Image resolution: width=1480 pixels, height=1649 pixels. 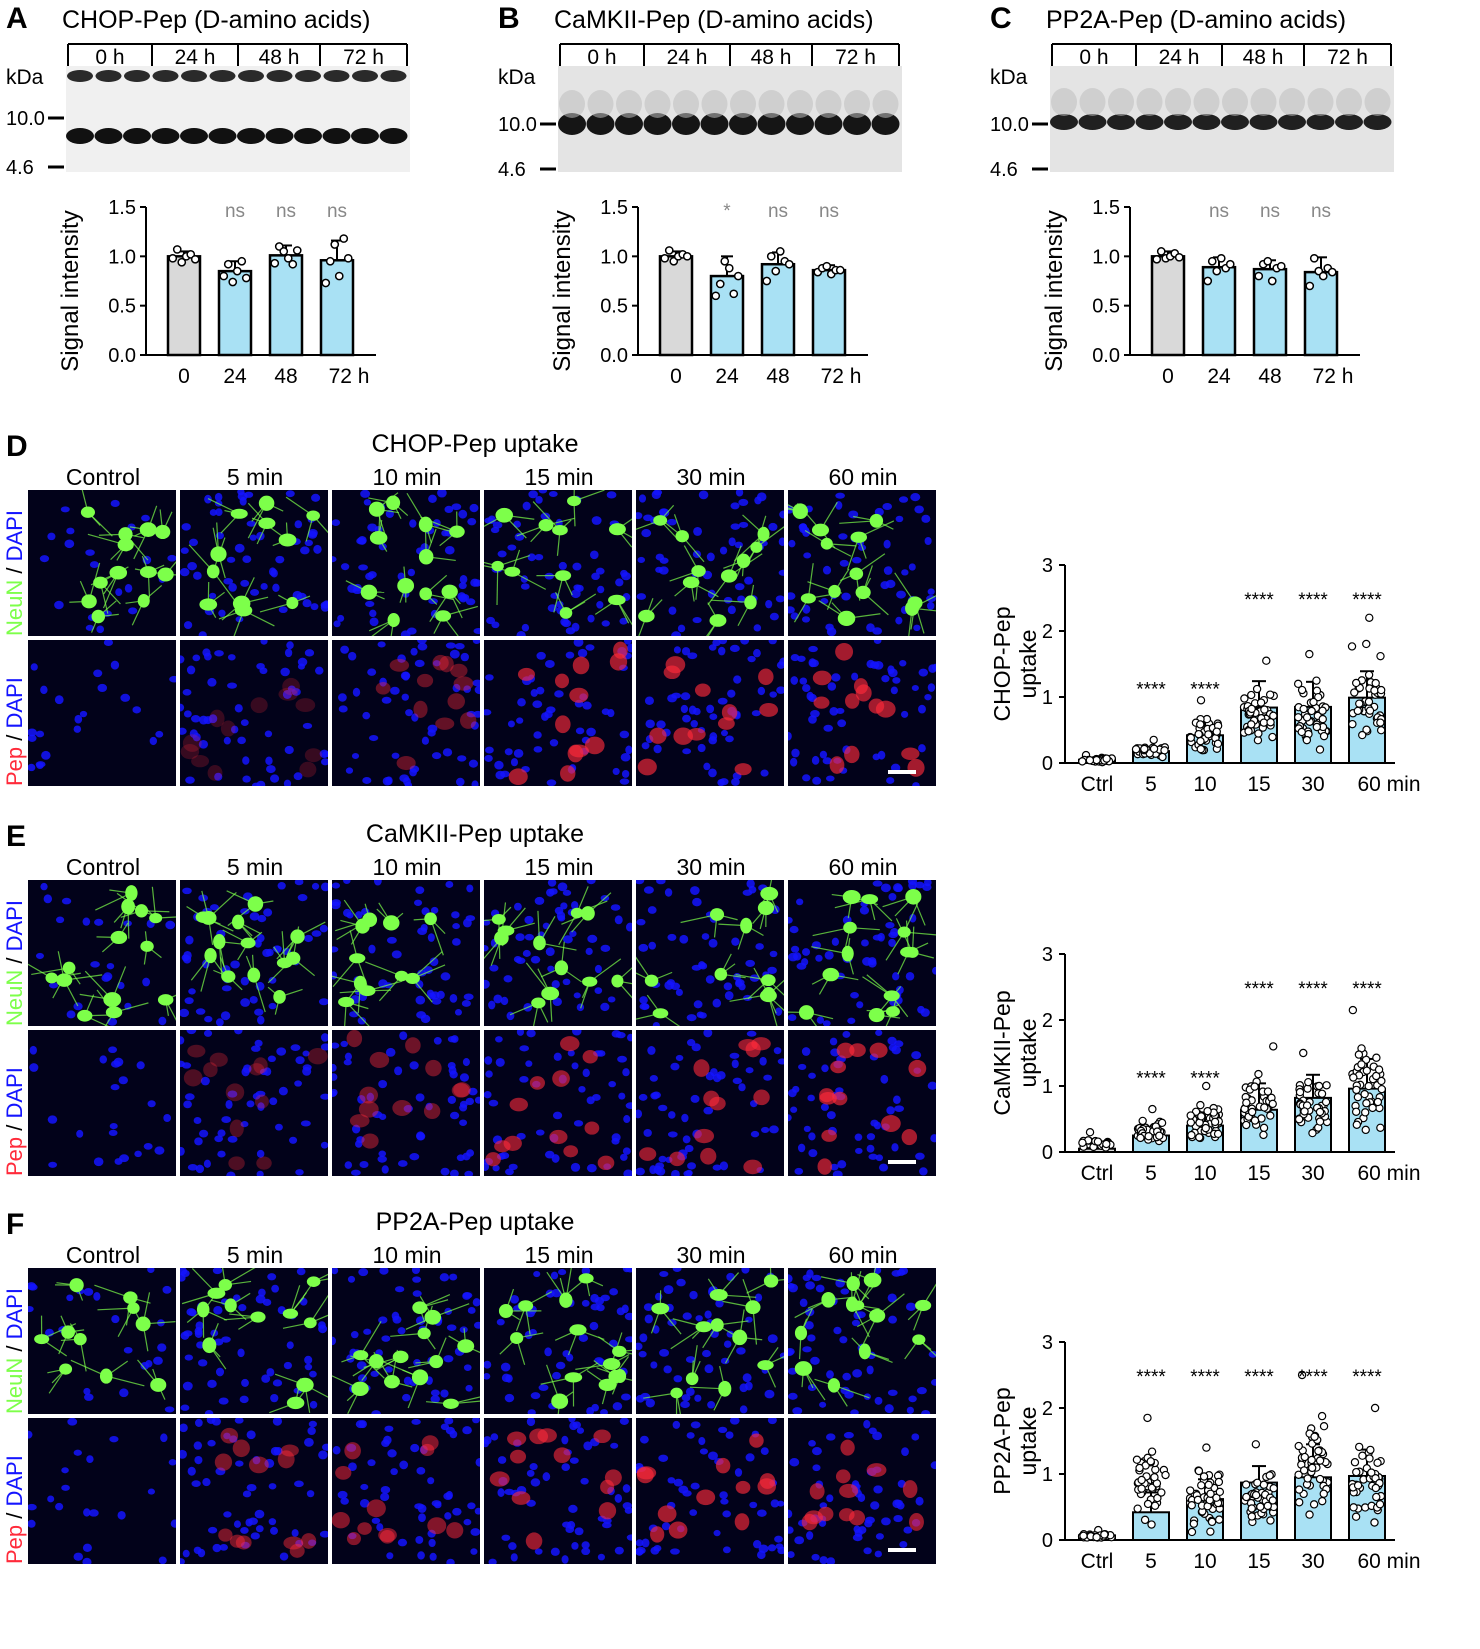 I want to click on neurite, so click(x=810, y=581).